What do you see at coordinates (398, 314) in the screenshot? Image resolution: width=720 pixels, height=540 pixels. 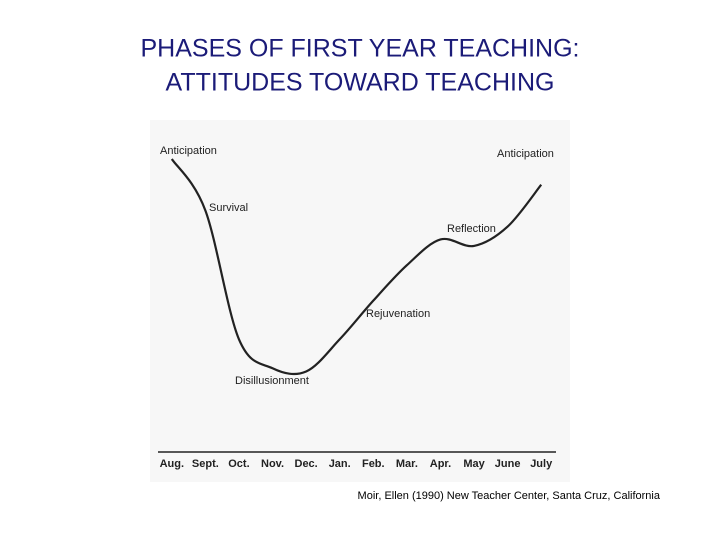 I see `phase-label: Rejuvenation` at bounding box center [398, 314].